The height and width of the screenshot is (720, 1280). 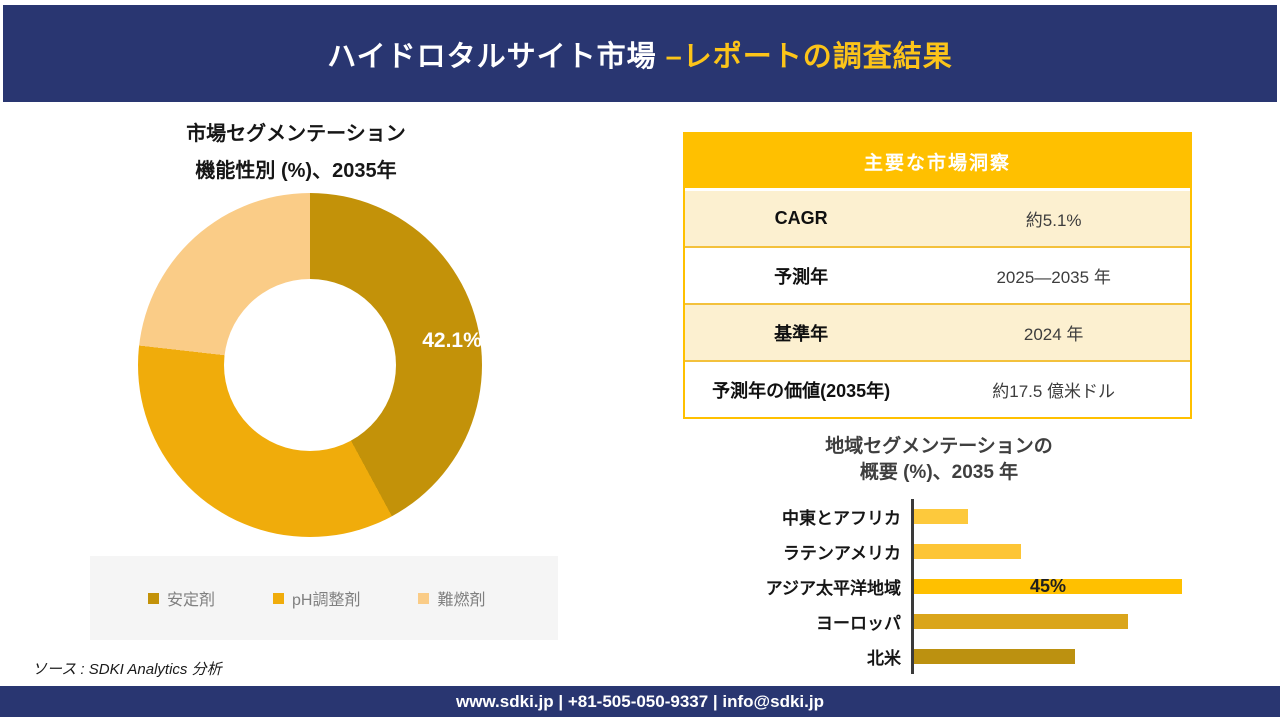 What do you see at coordinates (801, 390) in the screenshot?
I see `table-row-label: 予測年の価値(2035年)` at bounding box center [801, 390].